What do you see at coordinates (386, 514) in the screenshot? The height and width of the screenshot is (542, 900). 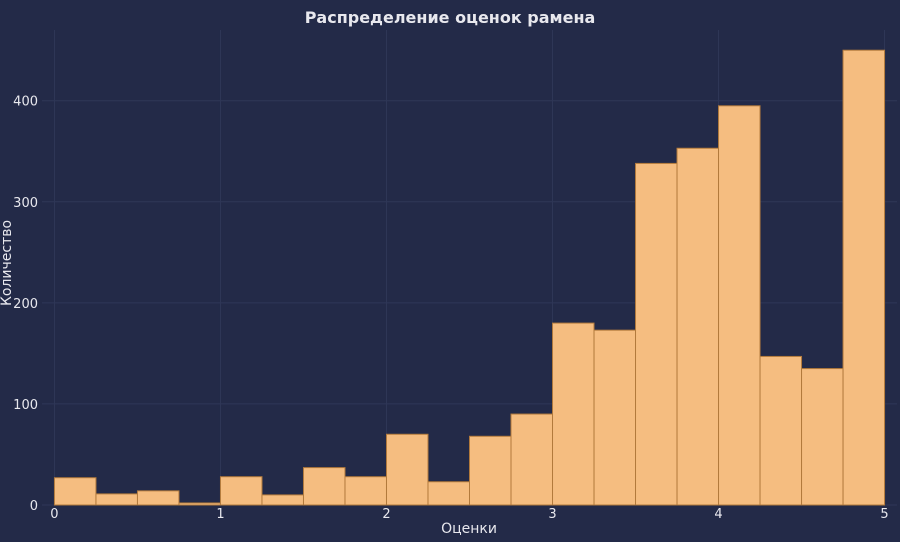 I see `x-tick-label: 2` at bounding box center [386, 514].